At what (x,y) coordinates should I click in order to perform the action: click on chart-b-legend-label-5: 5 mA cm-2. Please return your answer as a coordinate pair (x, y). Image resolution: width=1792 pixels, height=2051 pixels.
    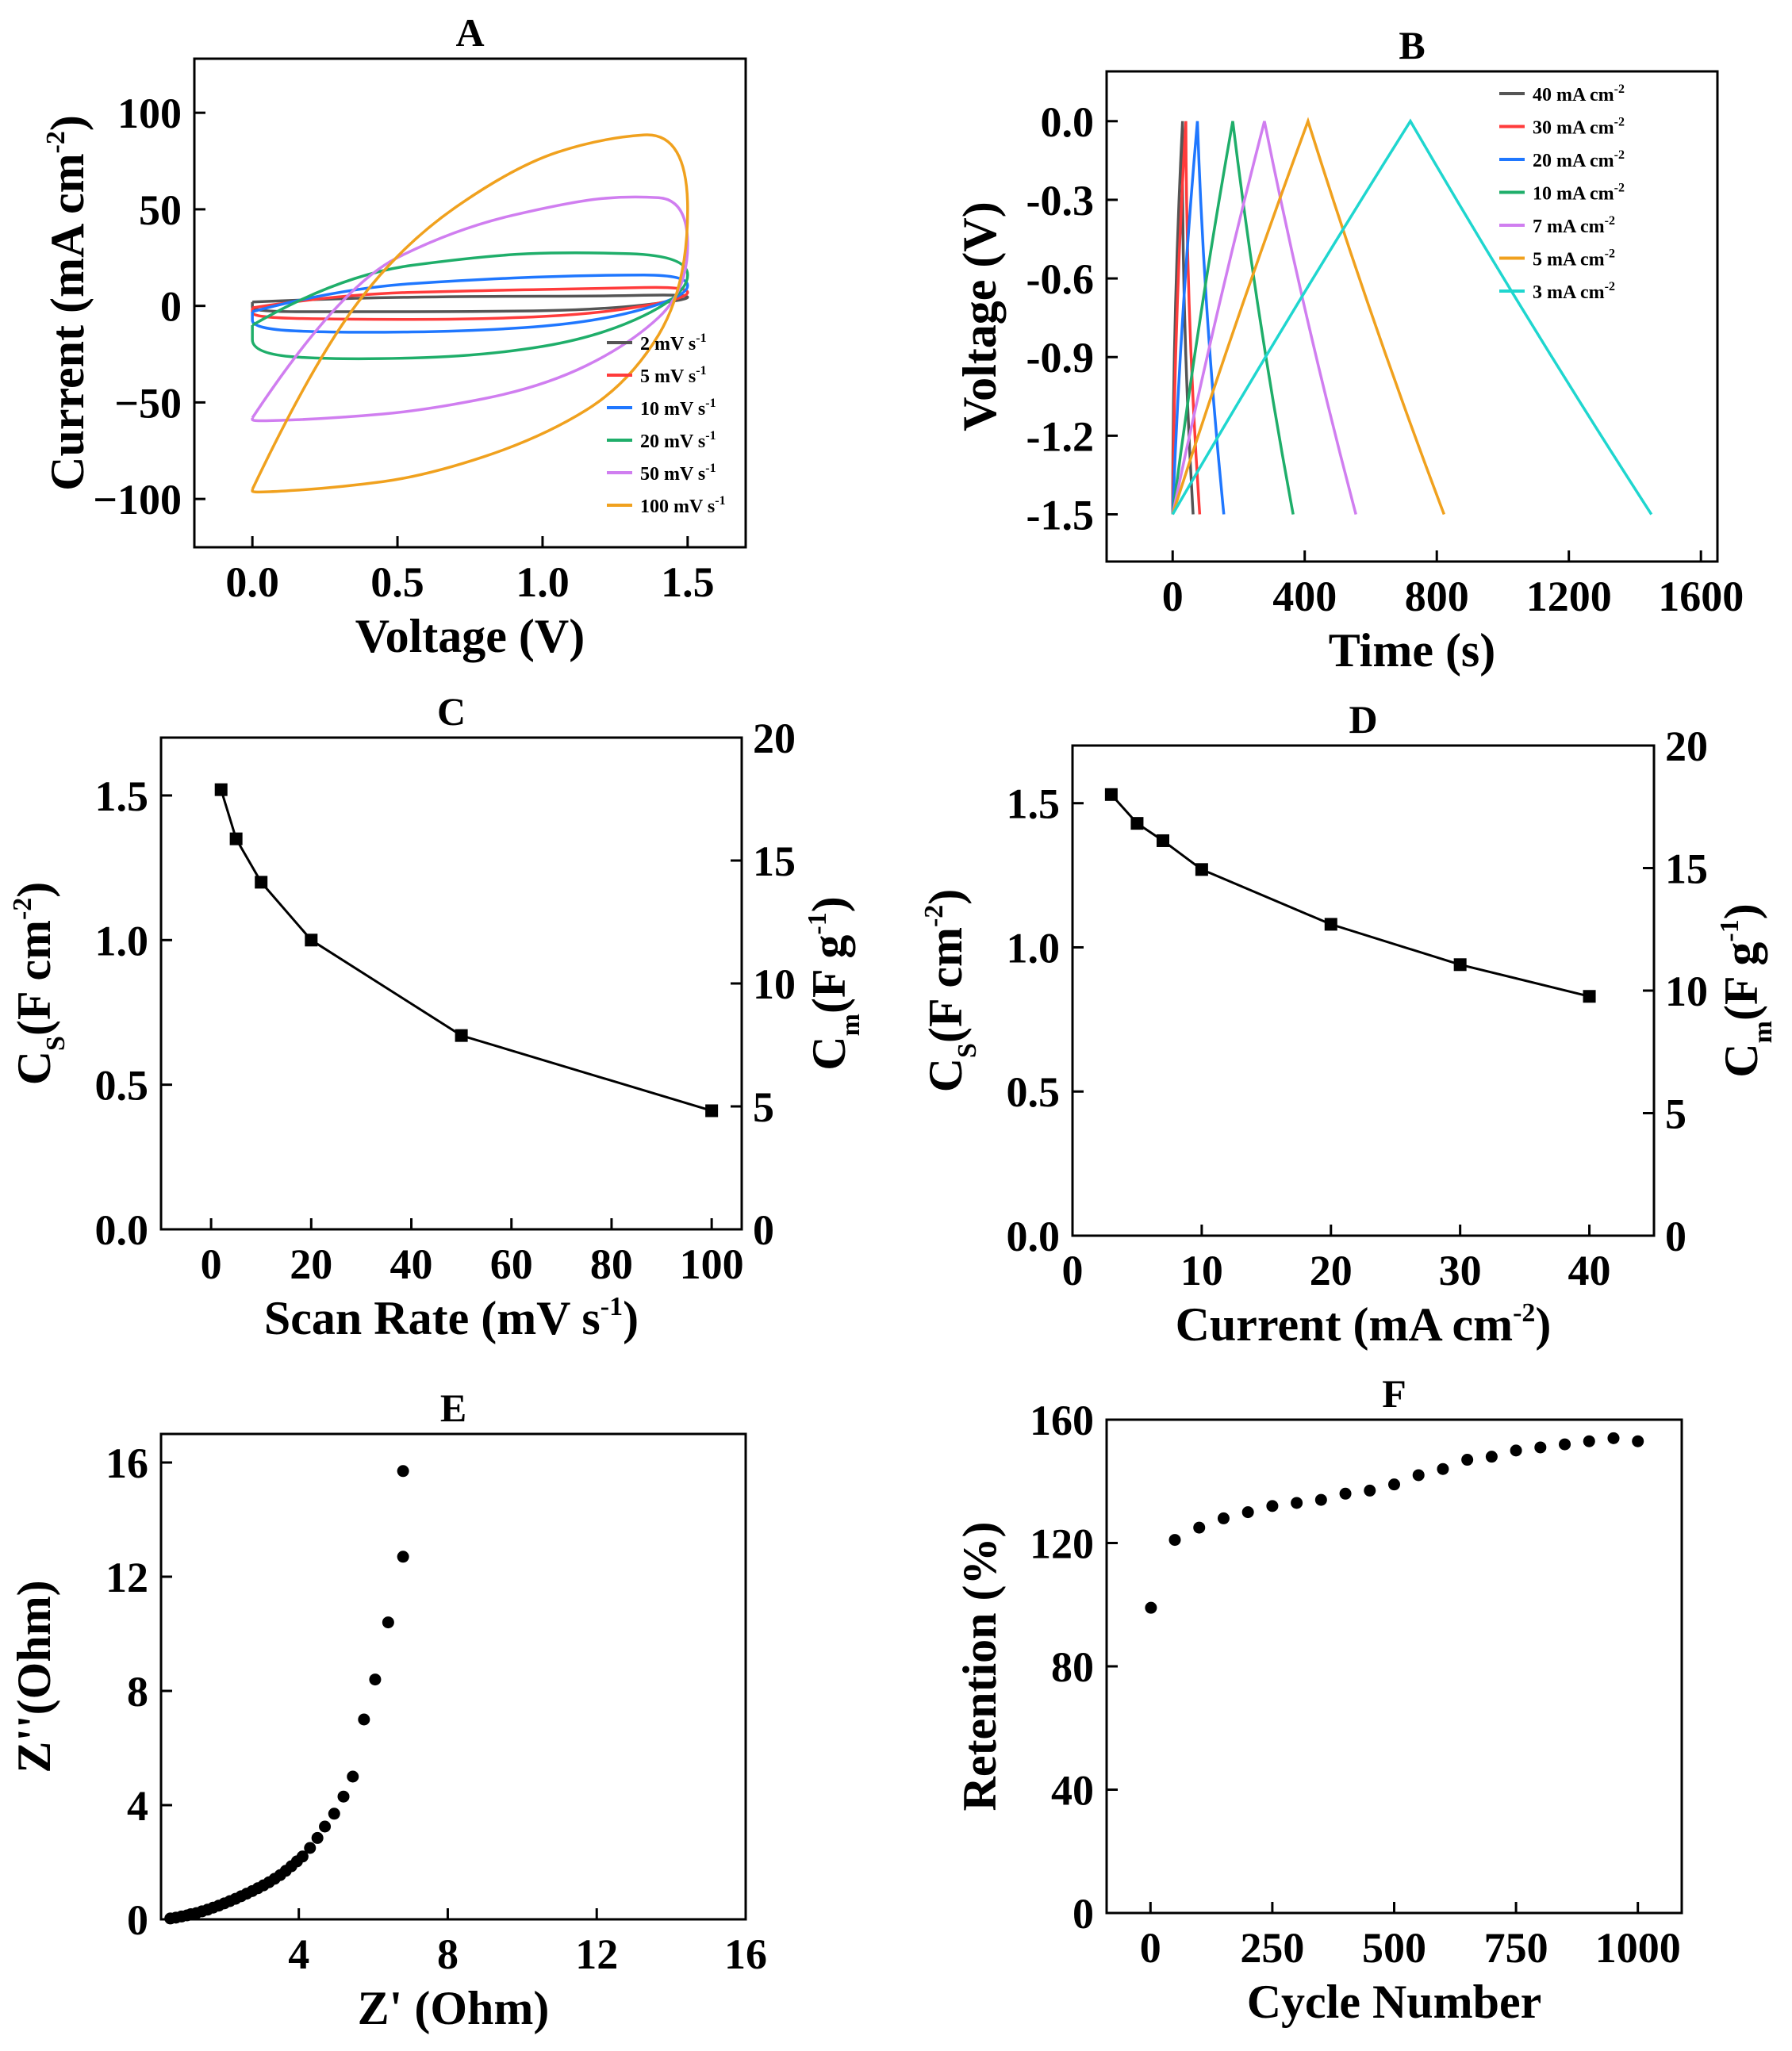
    Looking at the image, I should click on (1574, 258).